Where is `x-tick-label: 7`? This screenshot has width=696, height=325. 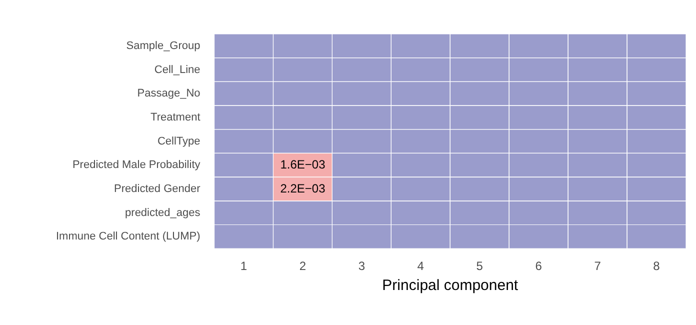
x-tick-label: 7 is located at coordinates (598, 266).